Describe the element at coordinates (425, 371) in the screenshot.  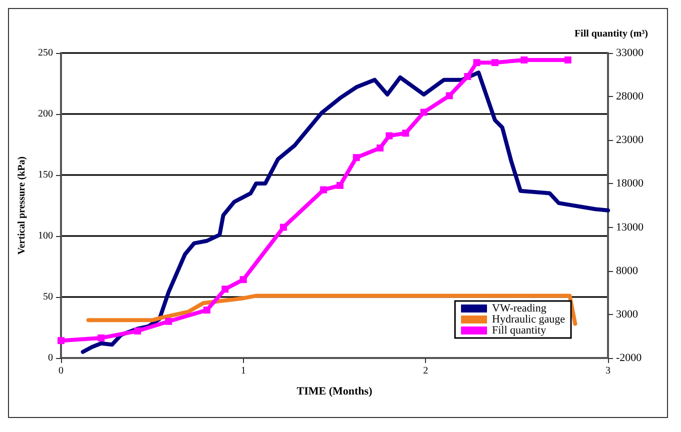
I see `x-tick-label: 2` at that location.